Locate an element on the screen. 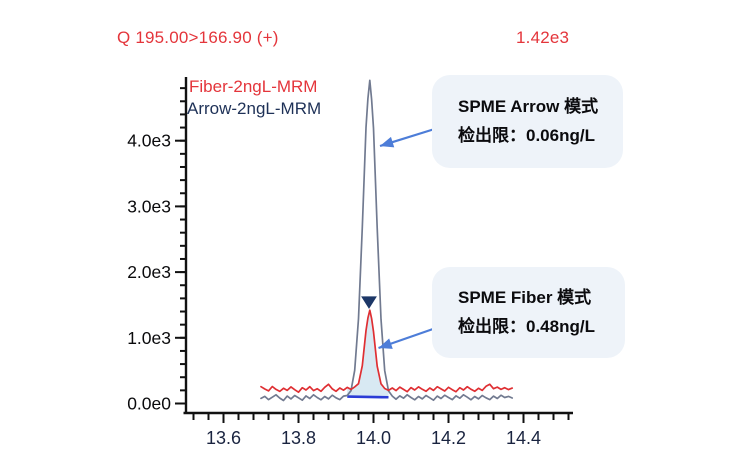 Image resolution: width=756 pixels, height=458 pixels. legend-item-arrow: Arrow-2ngL-MRM is located at coordinates (254, 108).